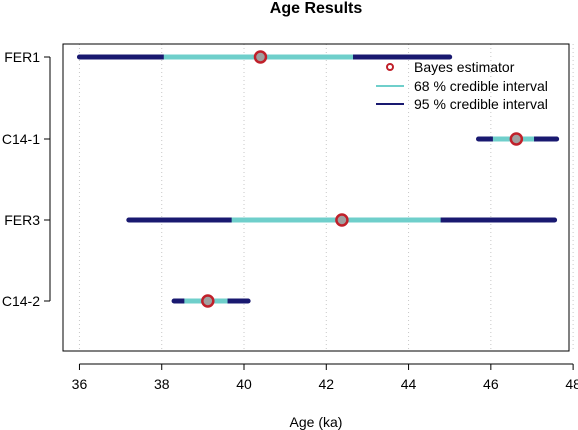  Describe the element at coordinates (21, 139) in the screenshot. I see `y-tick-label-C14-1: C14-1` at that location.